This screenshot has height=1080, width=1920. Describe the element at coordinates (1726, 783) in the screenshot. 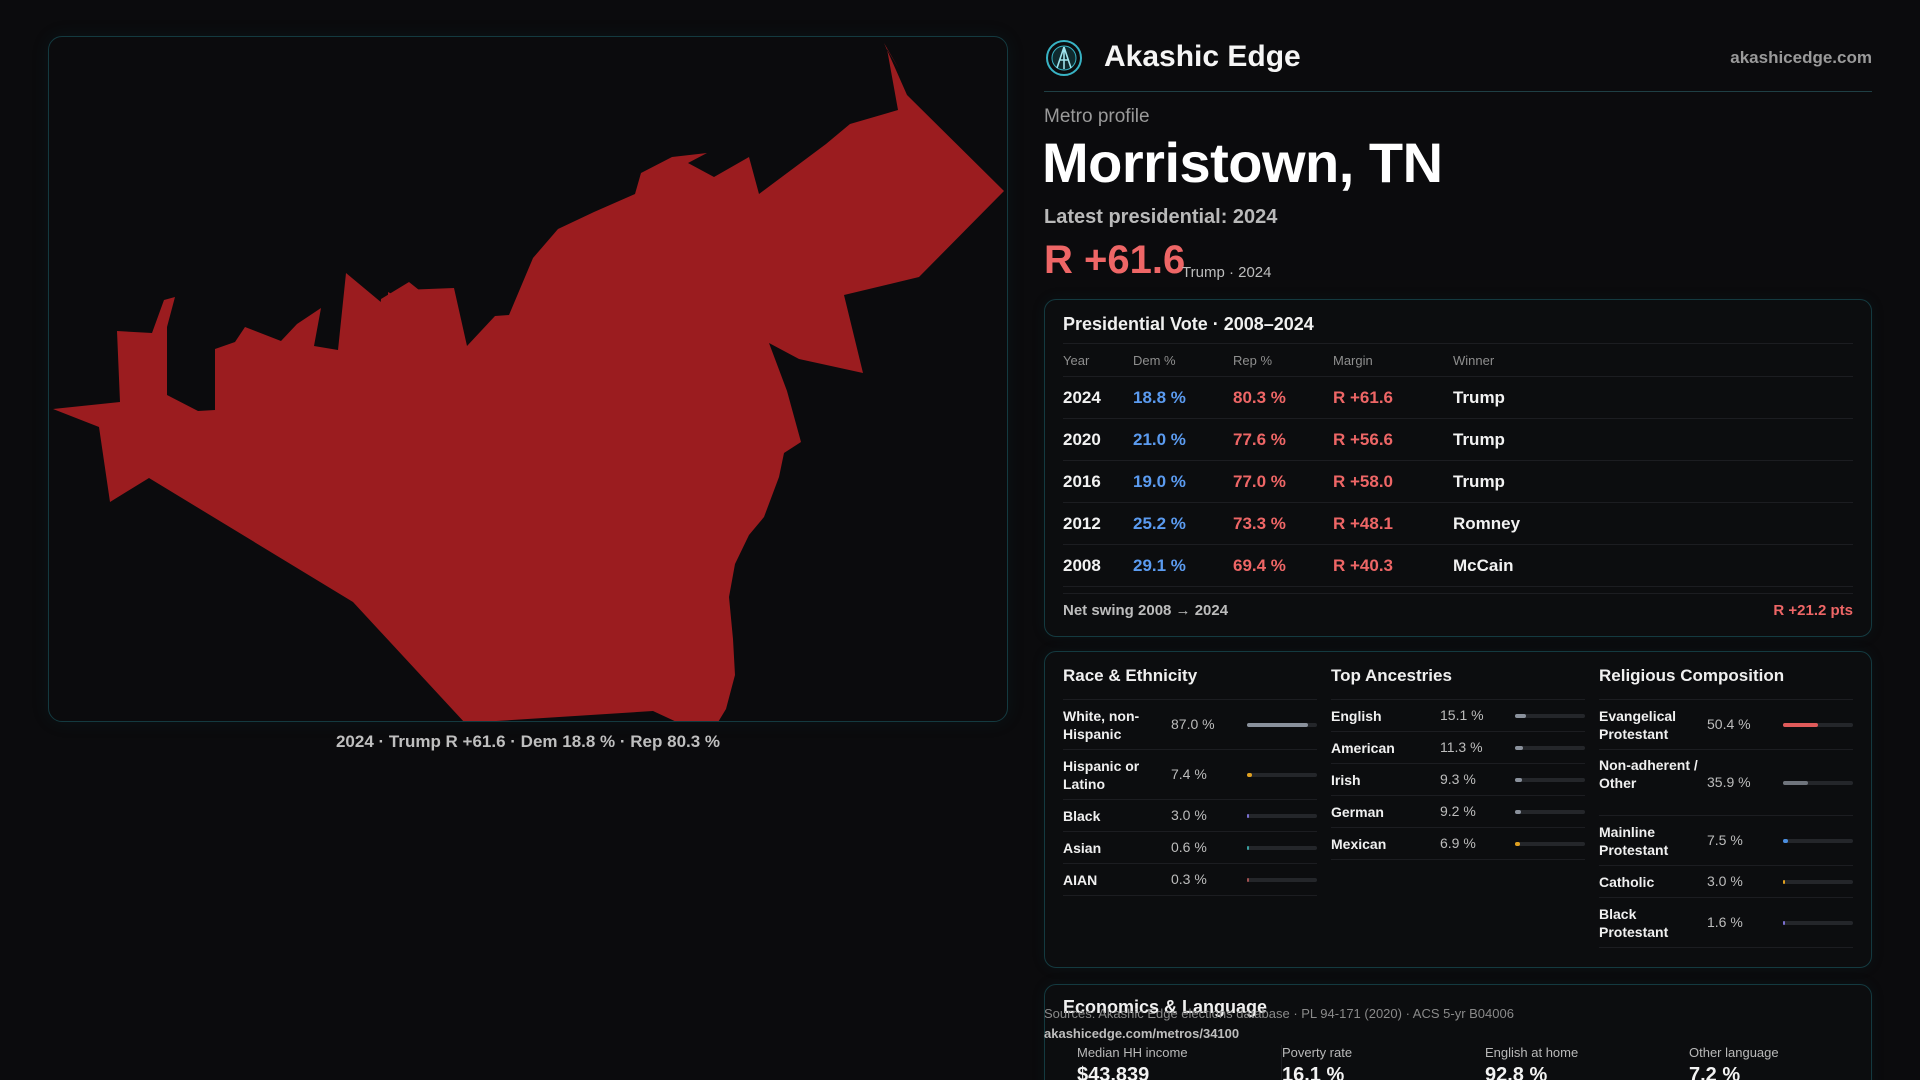

I see `list-item: Non-adherent / Other 35.9 %` at that location.